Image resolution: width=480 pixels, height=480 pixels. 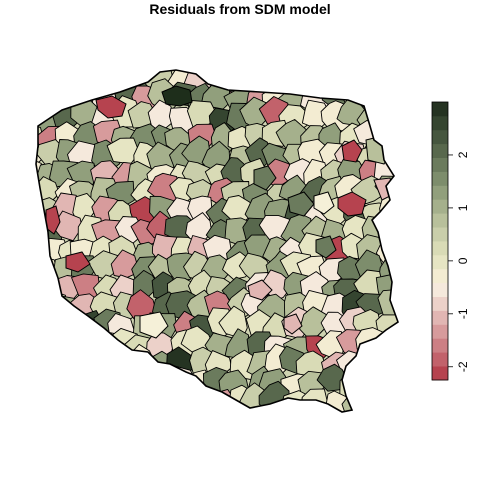 I want to click on legend-tick-label: 1, so click(x=463, y=207).